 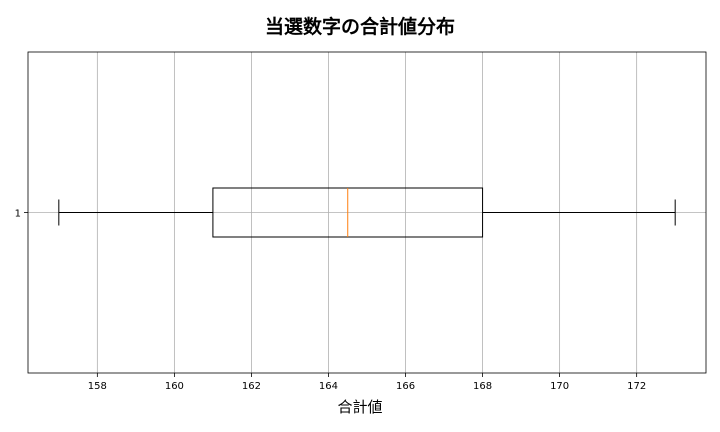 What do you see at coordinates (636, 386) in the screenshot?
I see `x-tick-label: 172` at bounding box center [636, 386].